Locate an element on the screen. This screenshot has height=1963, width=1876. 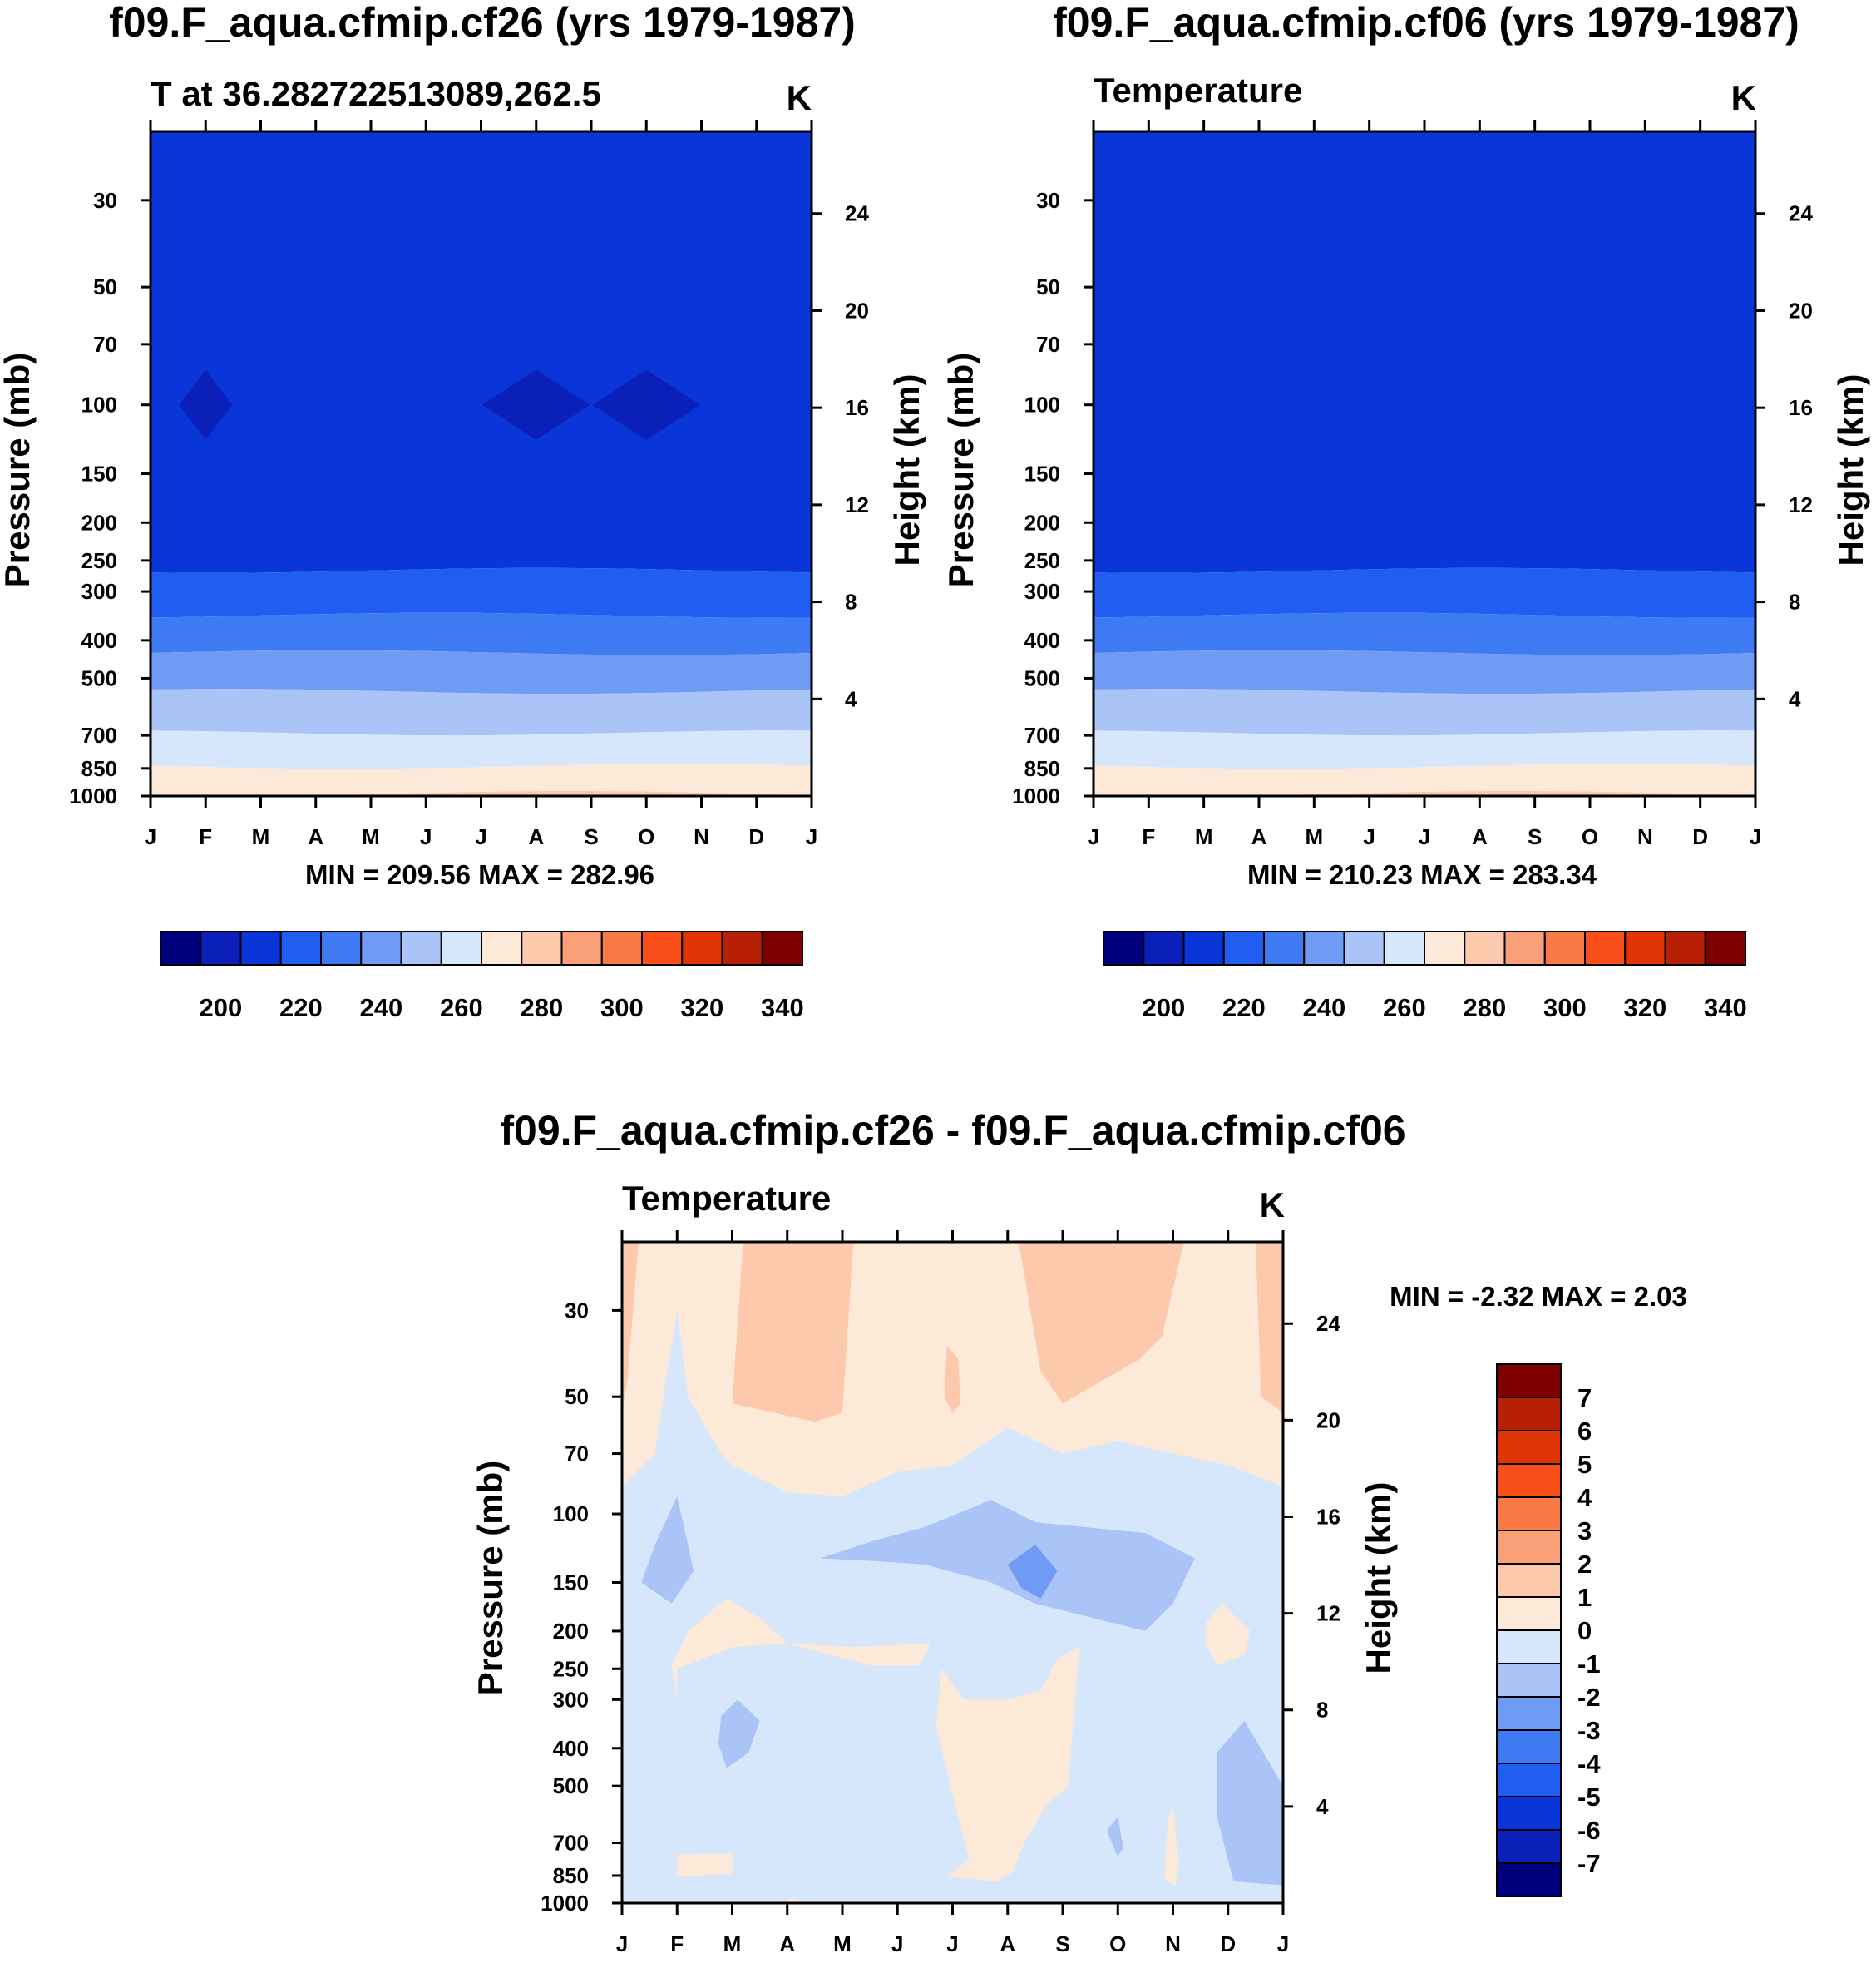
y-tick-label: 300 is located at coordinates (571, 1699).